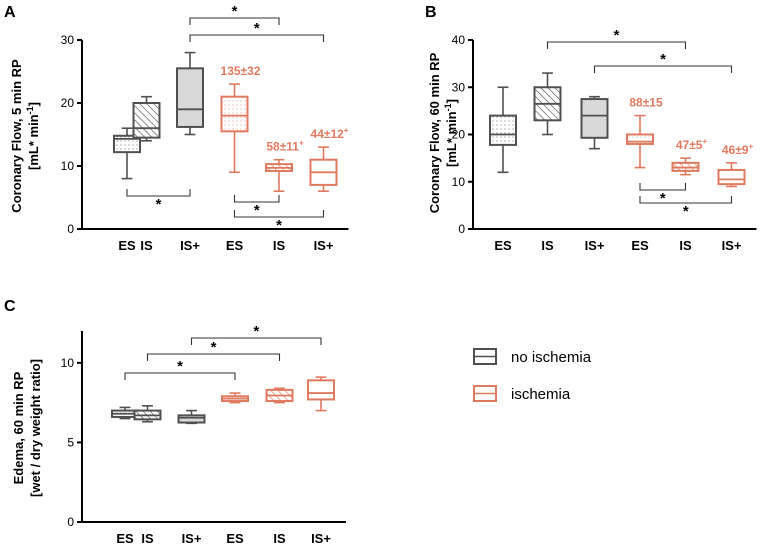  What do you see at coordinates (235, 398) in the screenshot?
I see `box-ischemia-ES` at bounding box center [235, 398].